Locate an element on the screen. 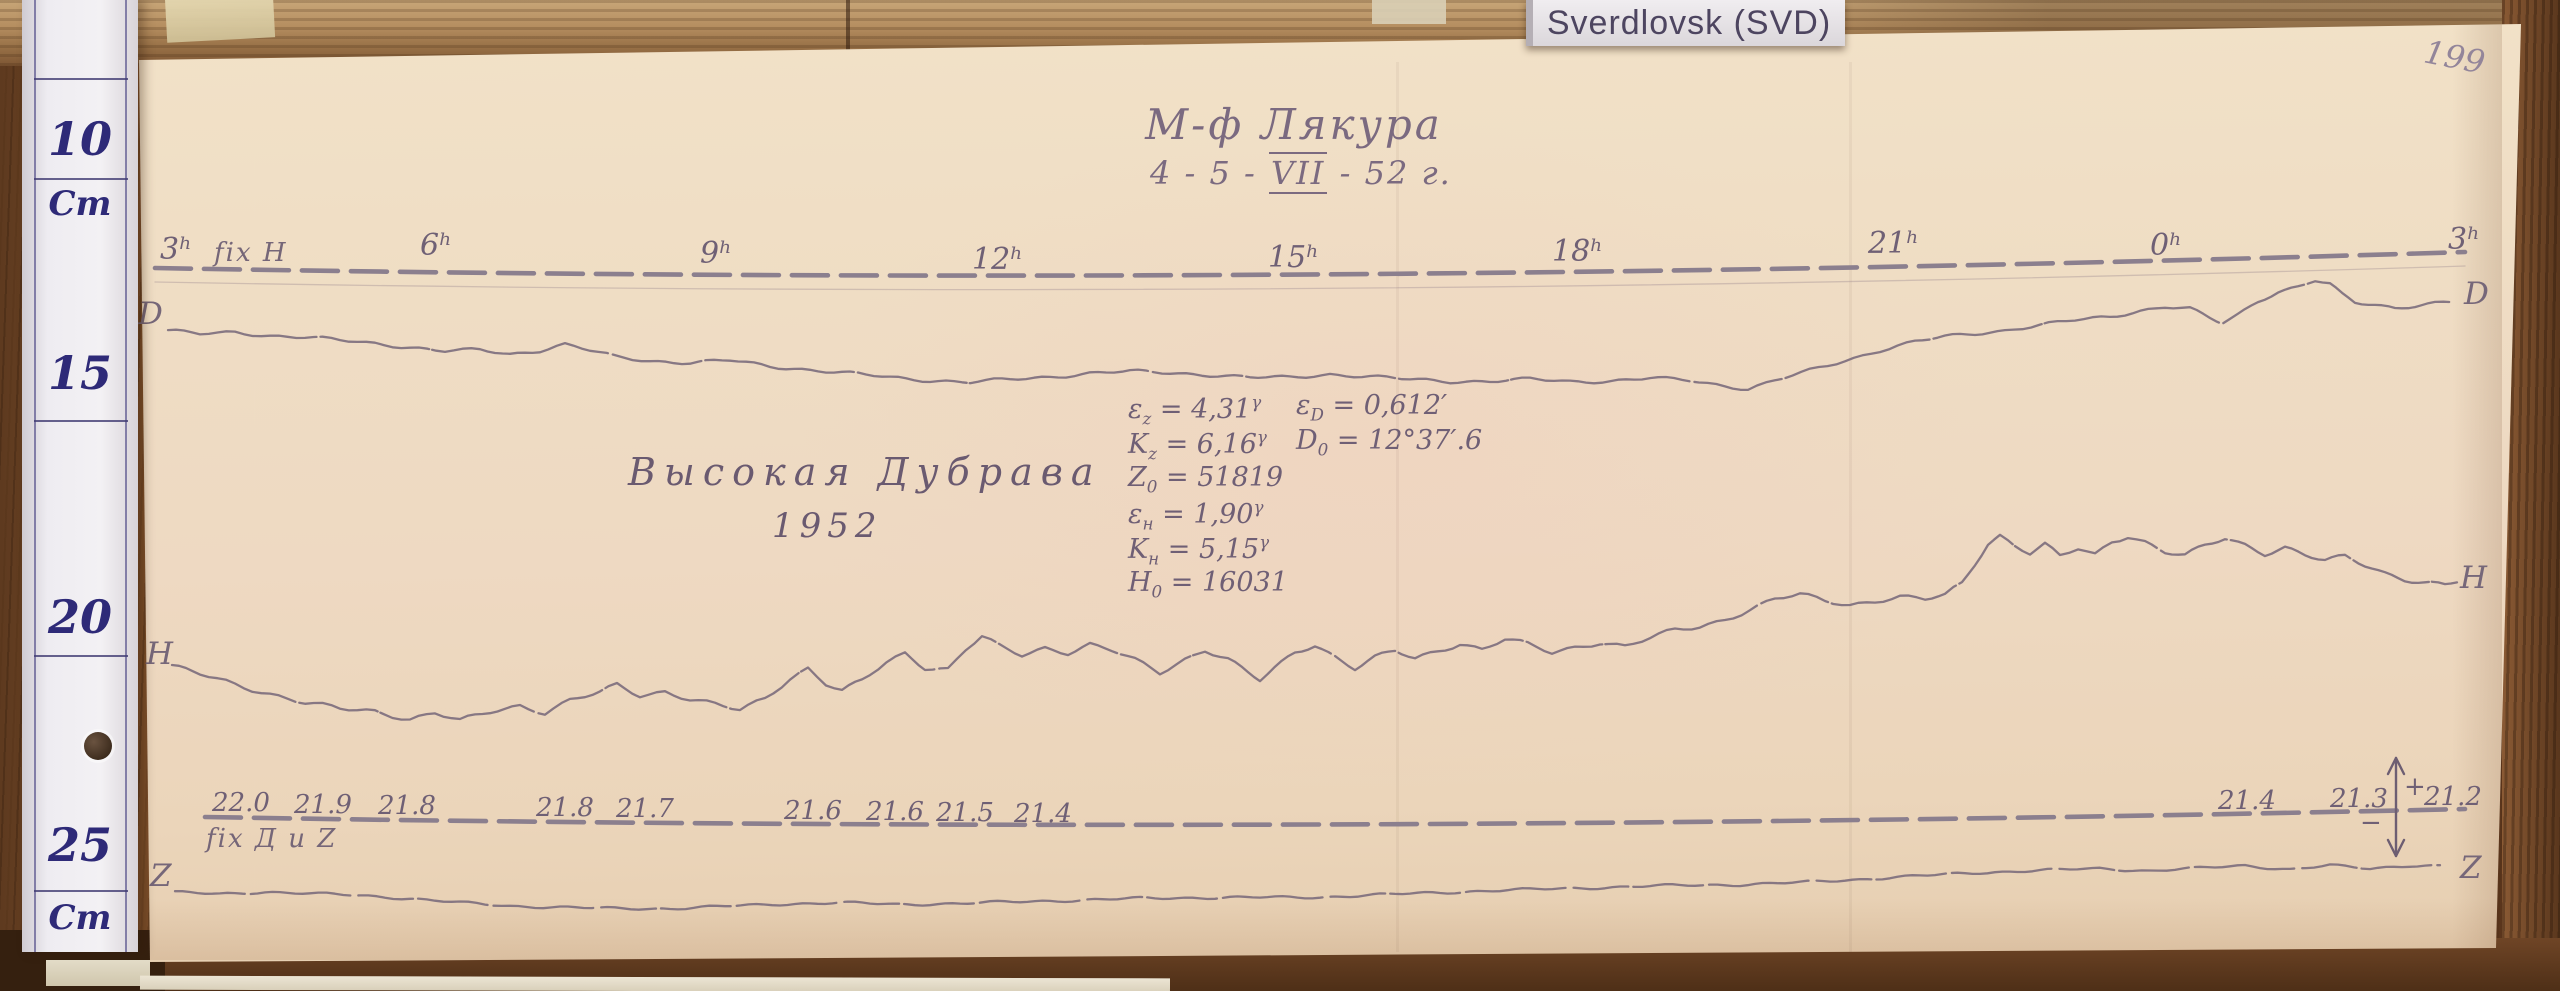 The height and width of the screenshot is (991, 2560). scale-value-row: Z0 = 51819 is located at coordinates (1205, 479).